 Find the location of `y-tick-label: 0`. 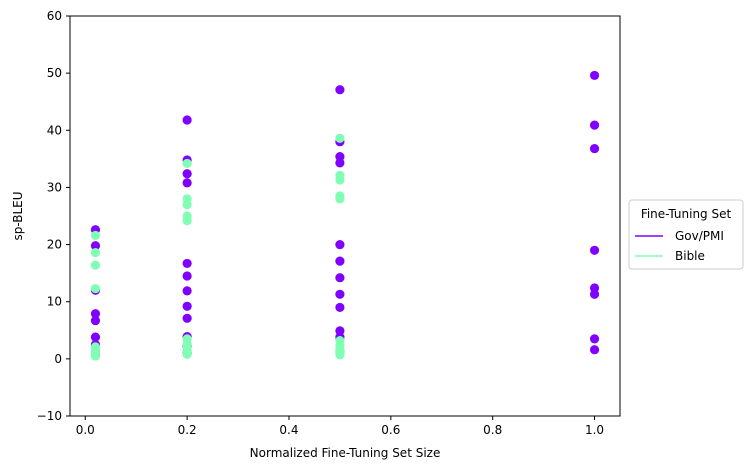

y-tick-label: 0 is located at coordinates (58, 359).